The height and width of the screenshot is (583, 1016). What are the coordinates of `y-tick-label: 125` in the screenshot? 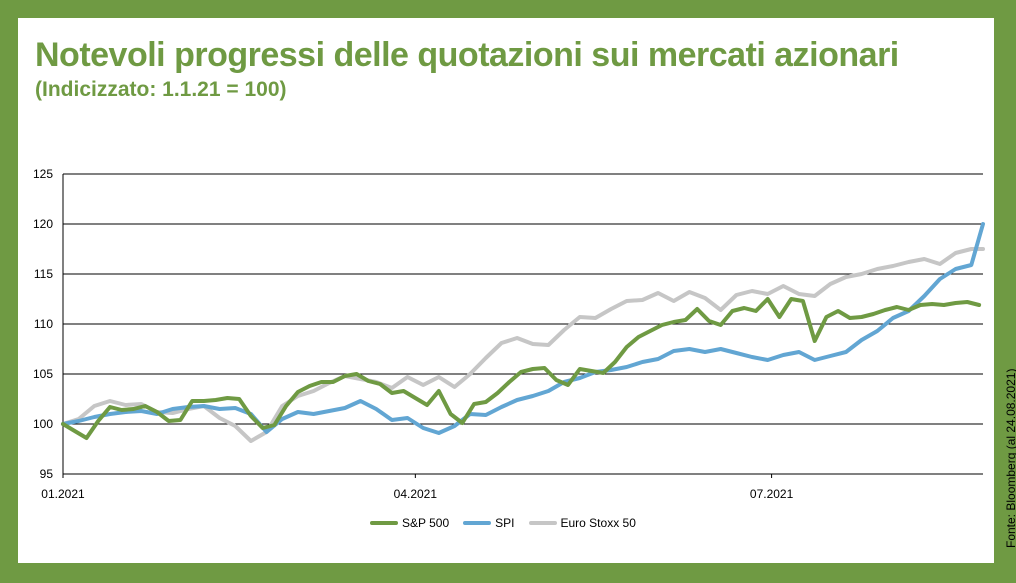 It's located at (43, 174).